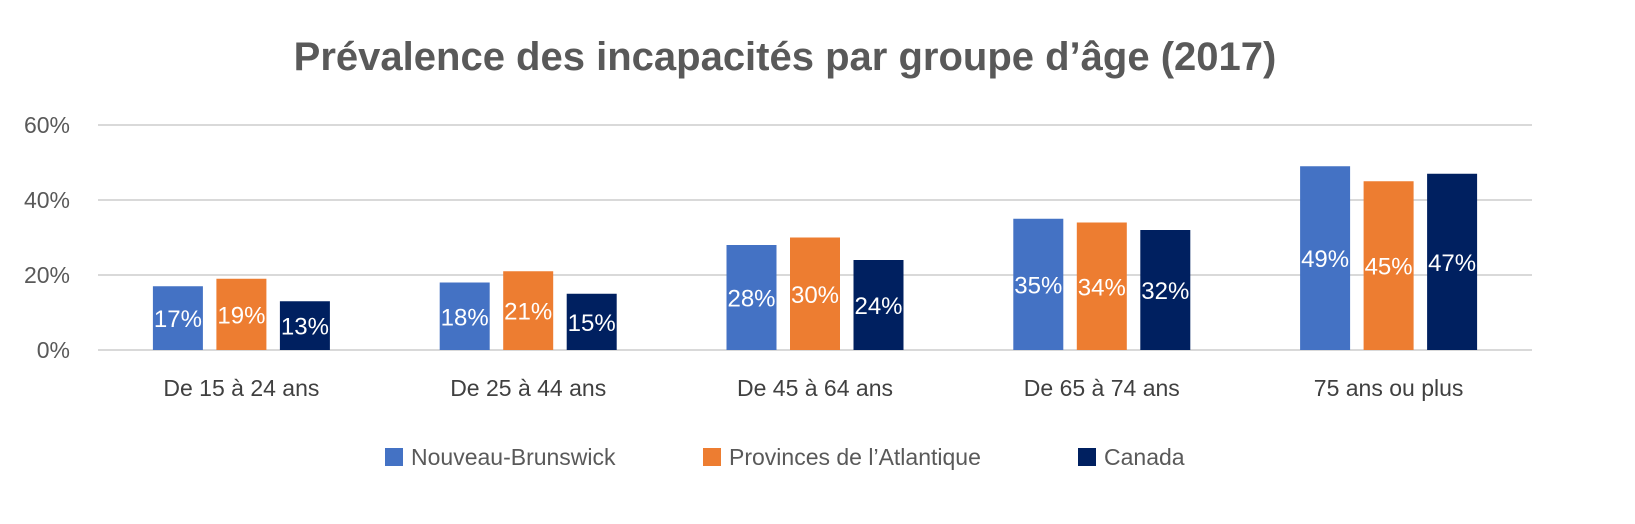 The image size is (1635, 524). I want to click on data-label: 32%, so click(1165, 291).